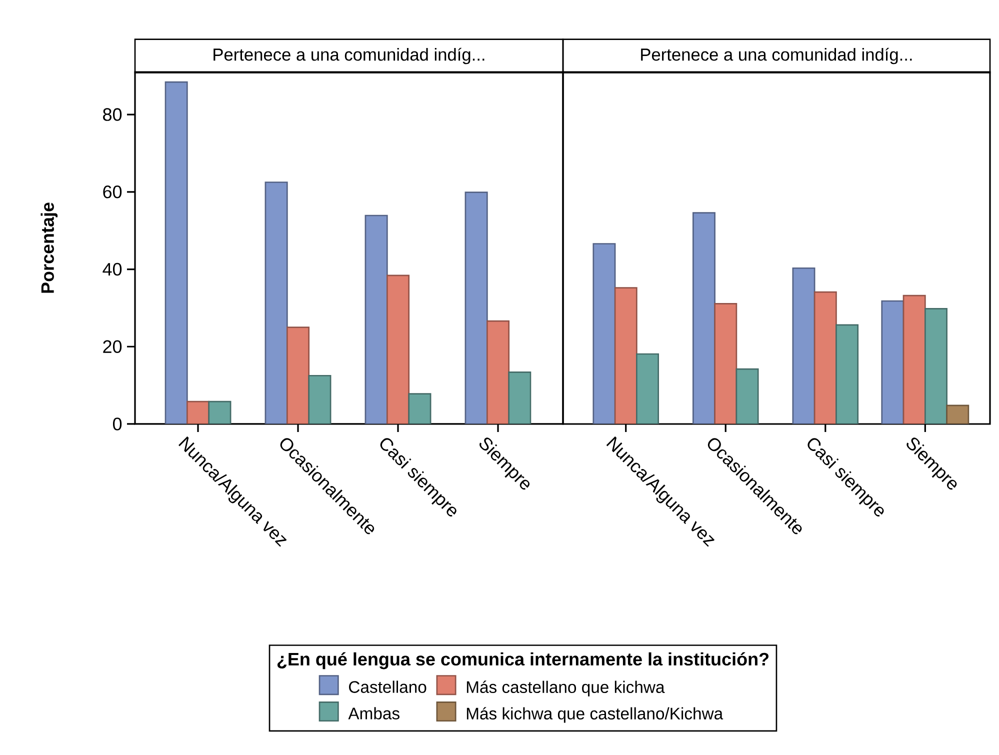  I want to click on y-axis-title: Porcentaje, so click(49, 247).